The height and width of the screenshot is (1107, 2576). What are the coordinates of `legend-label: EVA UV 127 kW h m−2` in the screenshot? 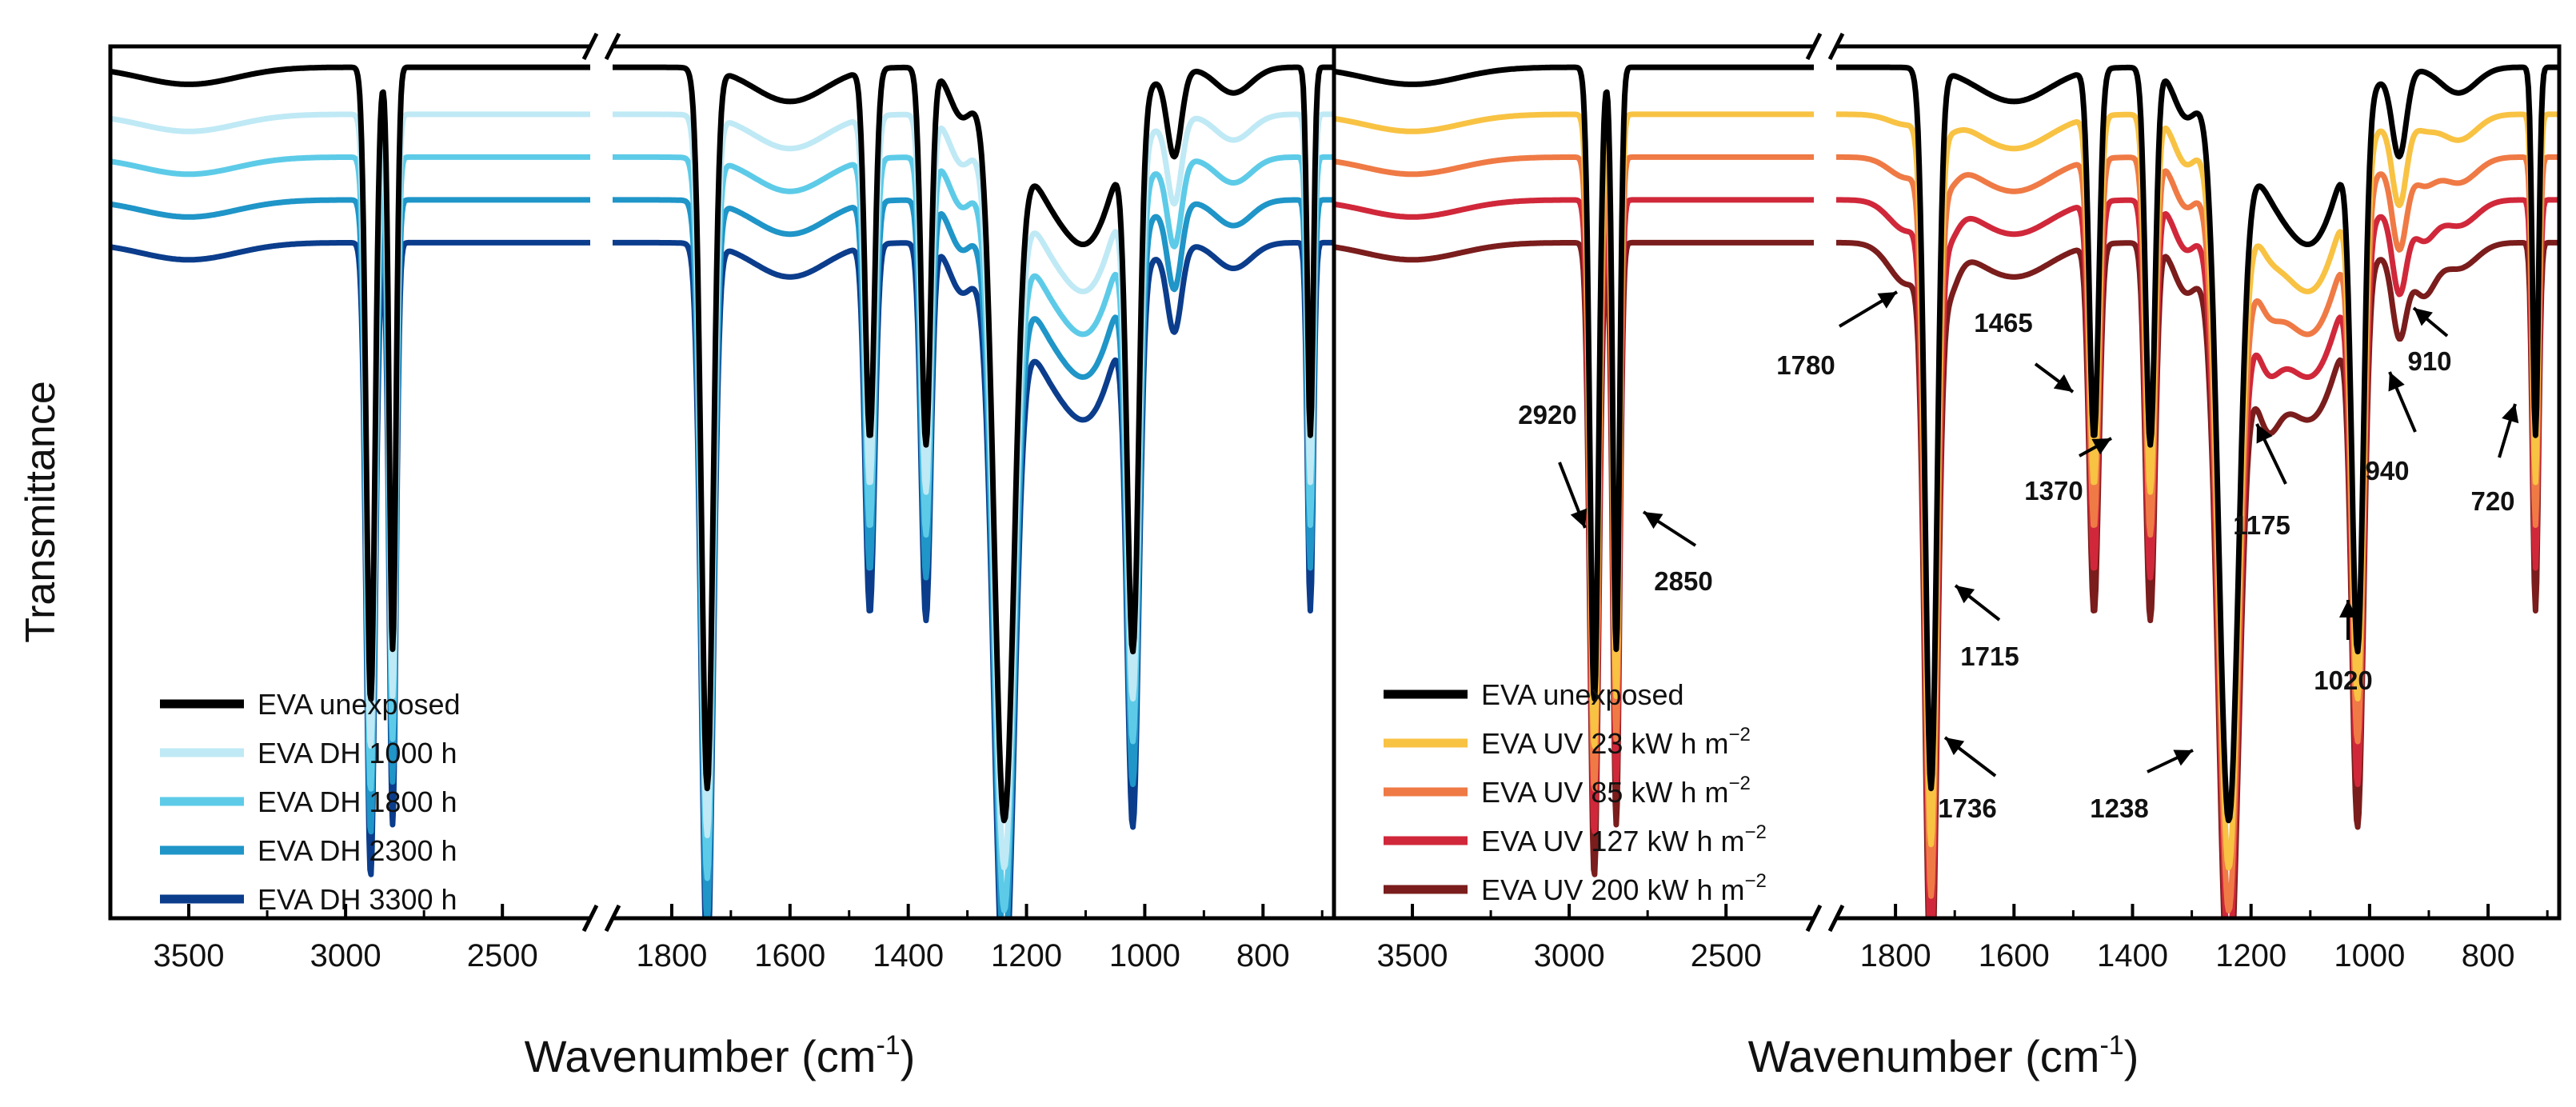 It's located at (1624, 839).